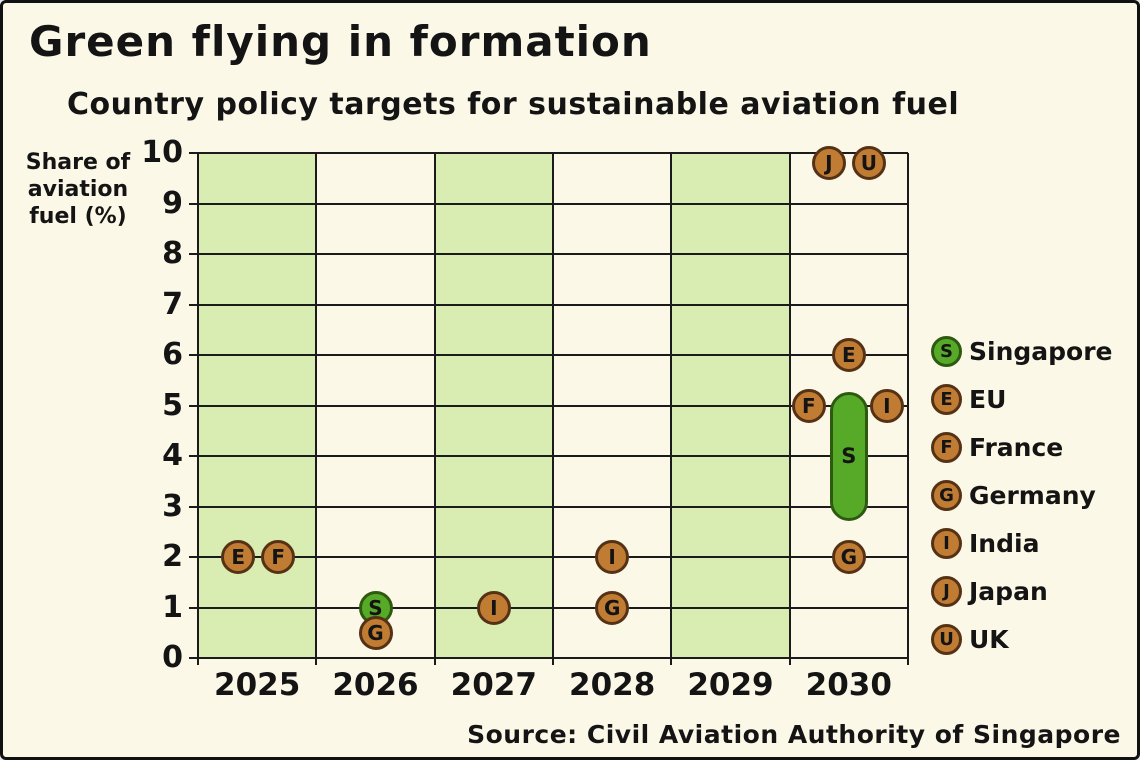  Describe the element at coordinates (1041, 351) in the screenshot. I see `legend-label-Singapore: Singapore` at that location.